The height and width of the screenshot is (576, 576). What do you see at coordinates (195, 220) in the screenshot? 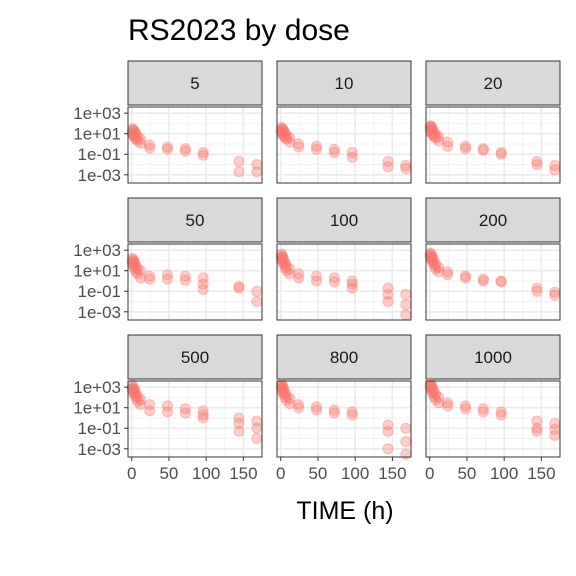
I see `facet-strip-label: 50` at bounding box center [195, 220].